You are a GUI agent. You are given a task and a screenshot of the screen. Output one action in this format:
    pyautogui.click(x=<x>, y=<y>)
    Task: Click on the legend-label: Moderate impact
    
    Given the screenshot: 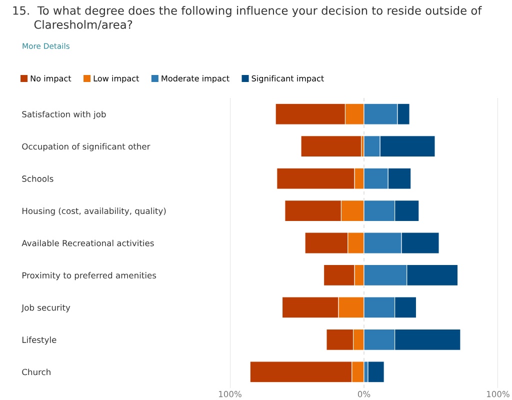 What is the action you would take?
    pyautogui.click(x=196, y=79)
    